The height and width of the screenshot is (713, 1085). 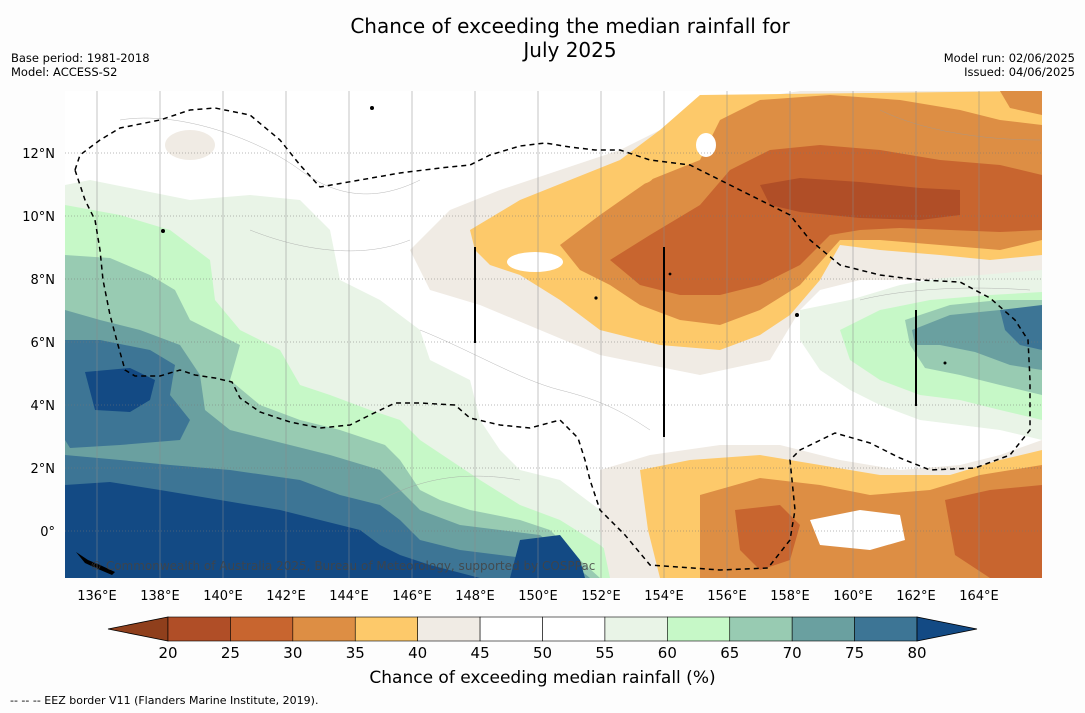 What do you see at coordinates (475, 596) in the screenshot?
I see `x-tick-label: 148°E` at bounding box center [475, 596].